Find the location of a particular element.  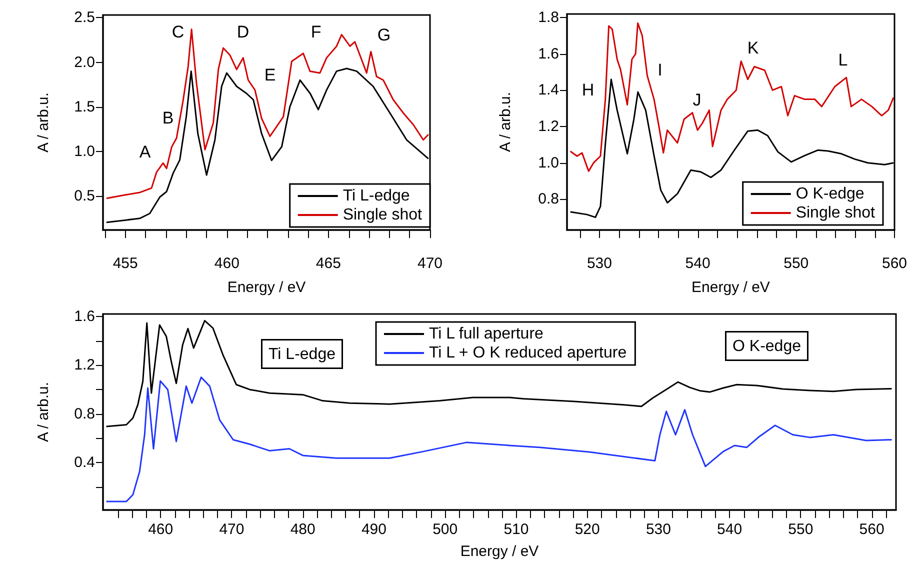

y-tick-label: 2.5 is located at coordinates (84, 17).